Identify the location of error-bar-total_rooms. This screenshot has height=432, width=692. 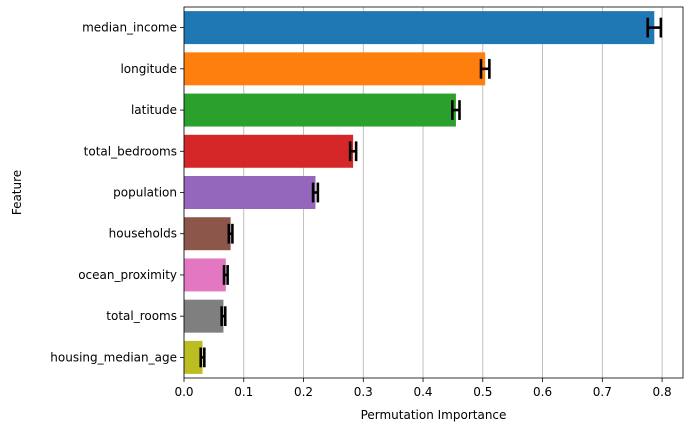
(223, 316).